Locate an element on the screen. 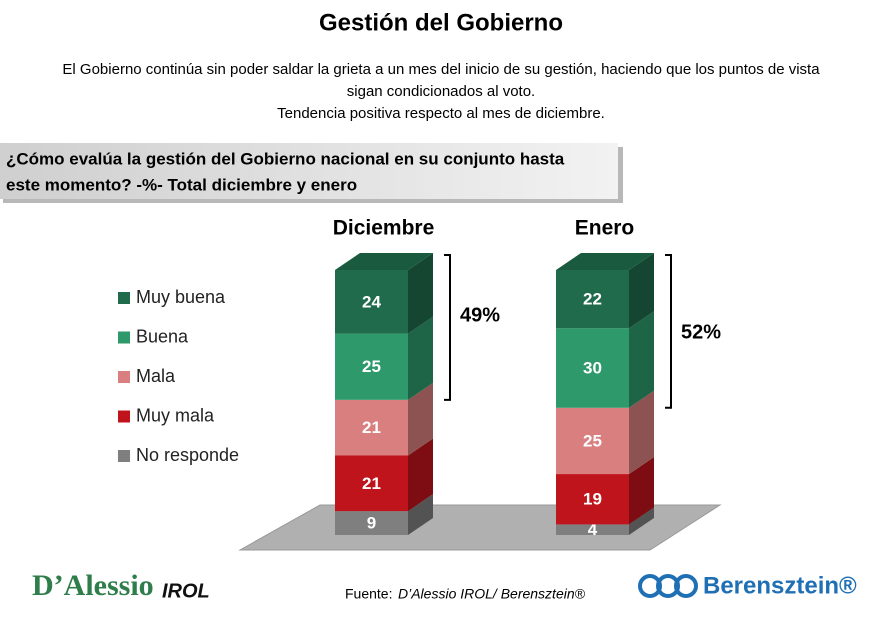 The width and height of the screenshot is (883, 618). subtitle: sigan condicionados al voto. is located at coordinates (441, 91).